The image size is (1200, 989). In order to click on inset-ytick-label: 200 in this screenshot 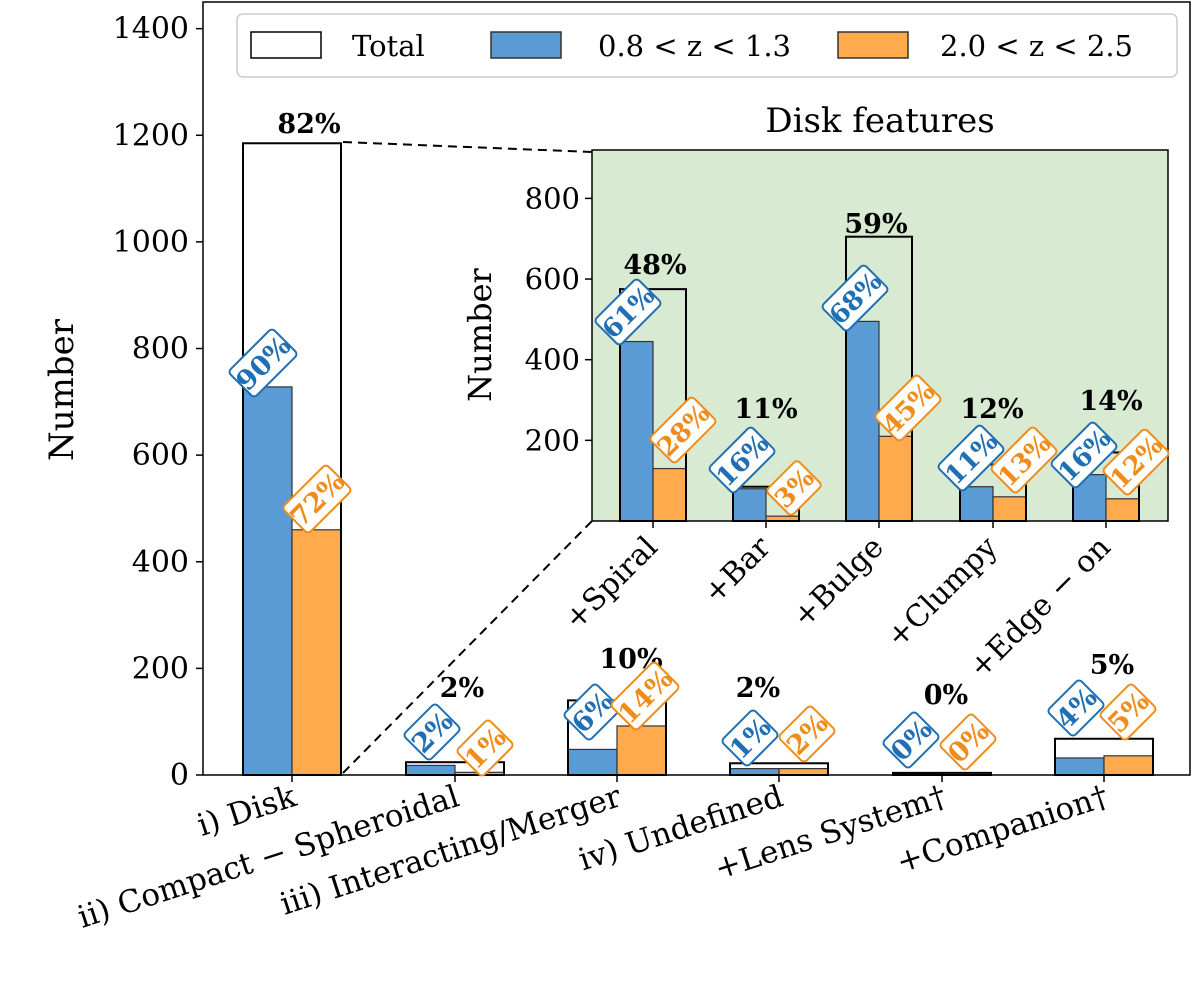, I will do `click(552, 440)`.